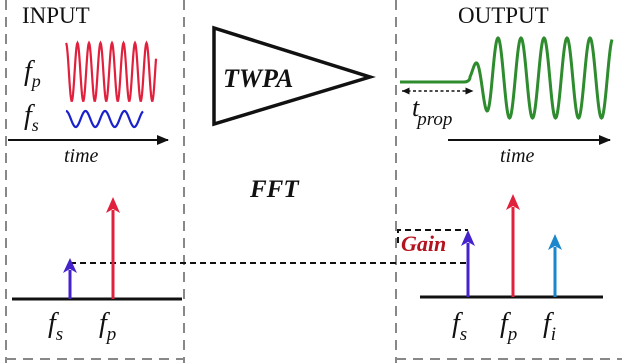  Describe the element at coordinates (70, 265) in the screenshot. I see `input-signal-peak-head` at that location.